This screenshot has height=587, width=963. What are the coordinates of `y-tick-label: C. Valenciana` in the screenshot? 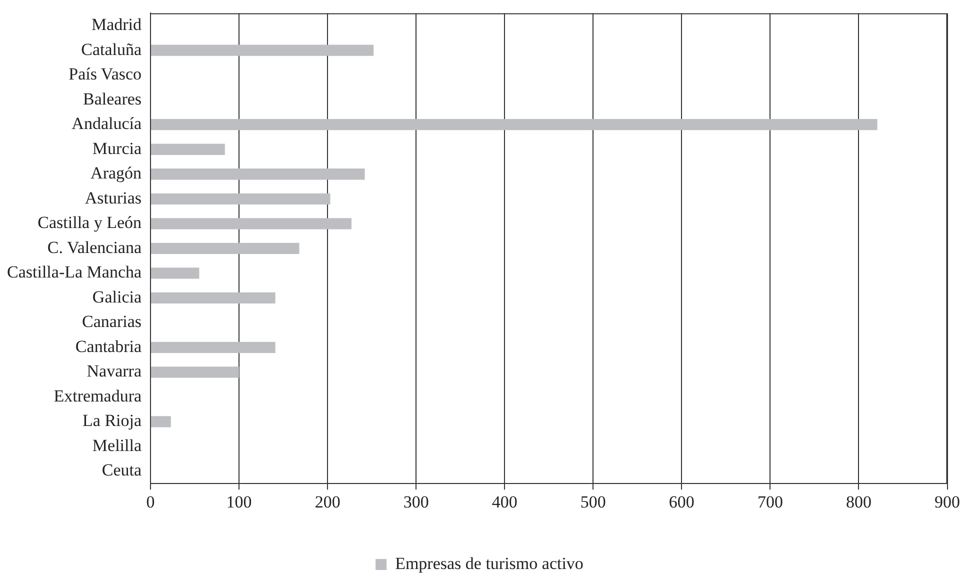 It's located at (94, 247).